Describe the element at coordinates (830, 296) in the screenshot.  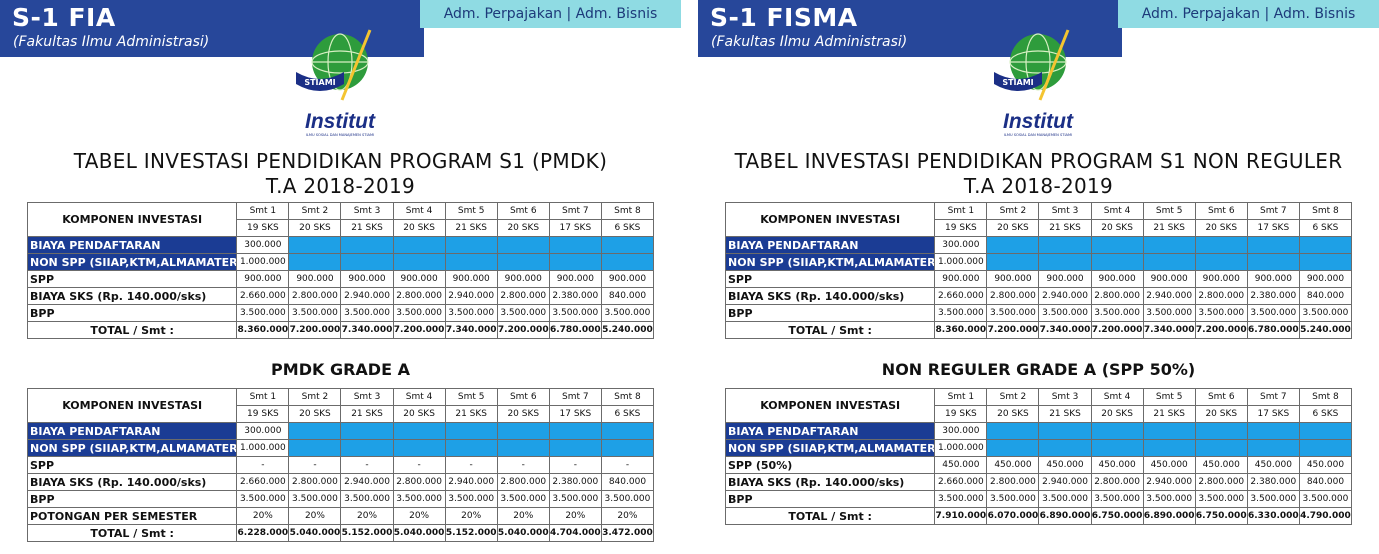
I see `row-label: BIAYA SKS (Rp. 140.000/sks)` at that location.